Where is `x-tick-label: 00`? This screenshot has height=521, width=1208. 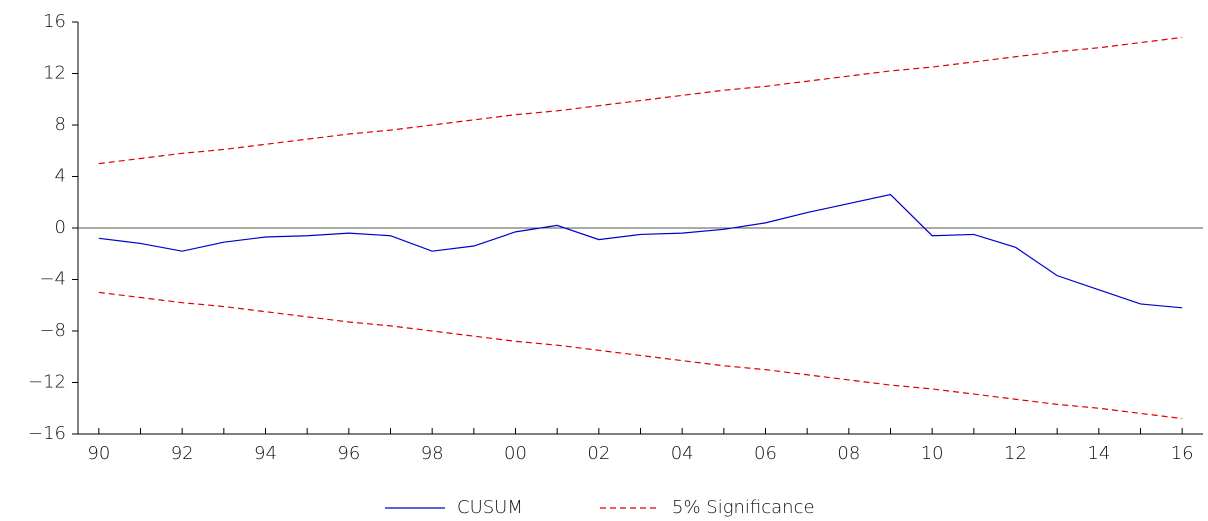 x-tick-label: 00 is located at coordinates (515, 453).